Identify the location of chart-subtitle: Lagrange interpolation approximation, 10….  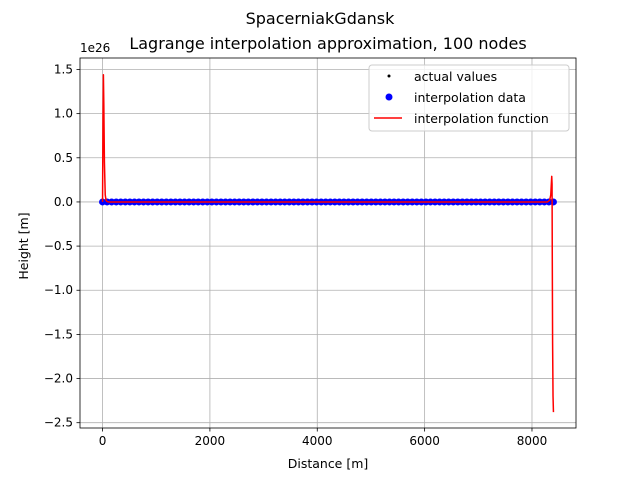
(327, 43).